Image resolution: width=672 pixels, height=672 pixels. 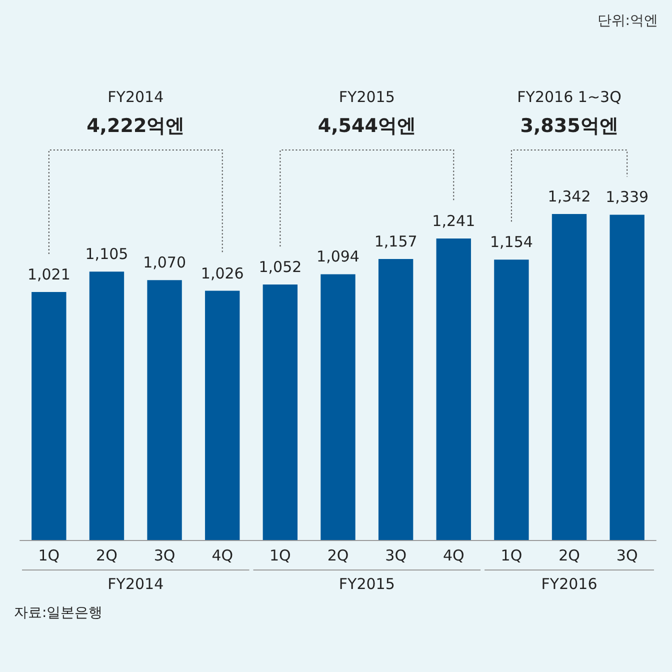 I want to click on text: 자료:일본은행, so click(x=58, y=613).